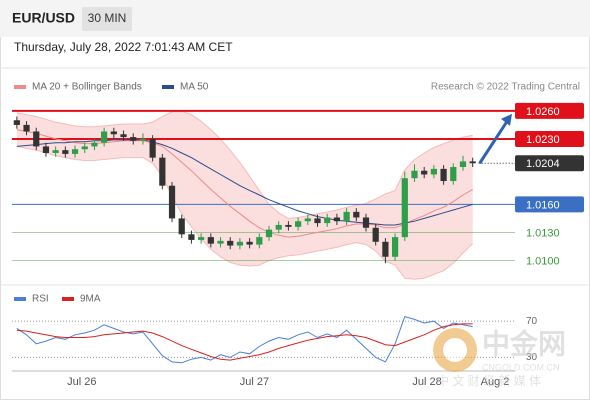  Describe the element at coordinates (532, 357) in the screenshot. I see `rsi-tick-label: 30` at that location.